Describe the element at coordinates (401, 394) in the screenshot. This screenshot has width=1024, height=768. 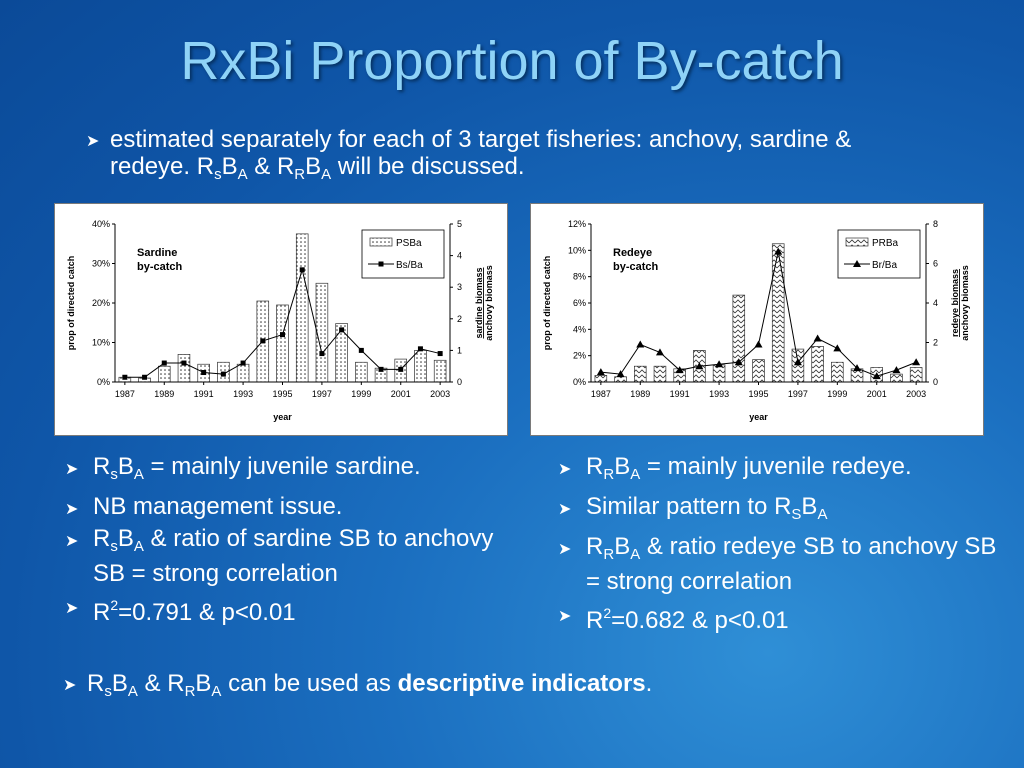
I see `chart-x-tick-label: 2001` at that location.